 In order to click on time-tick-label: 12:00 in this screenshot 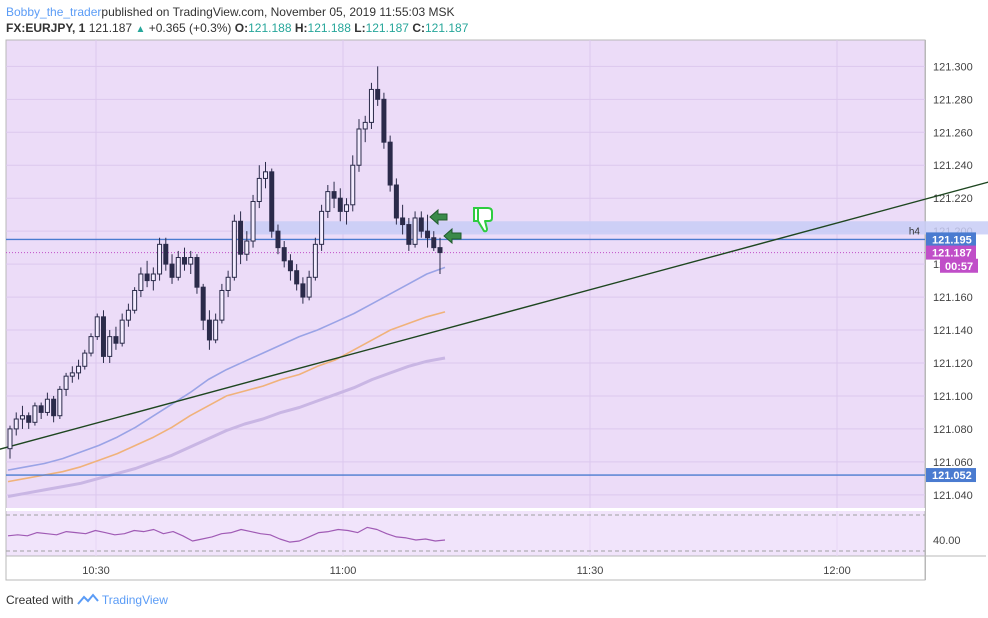, I will do `click(837, 571)`.